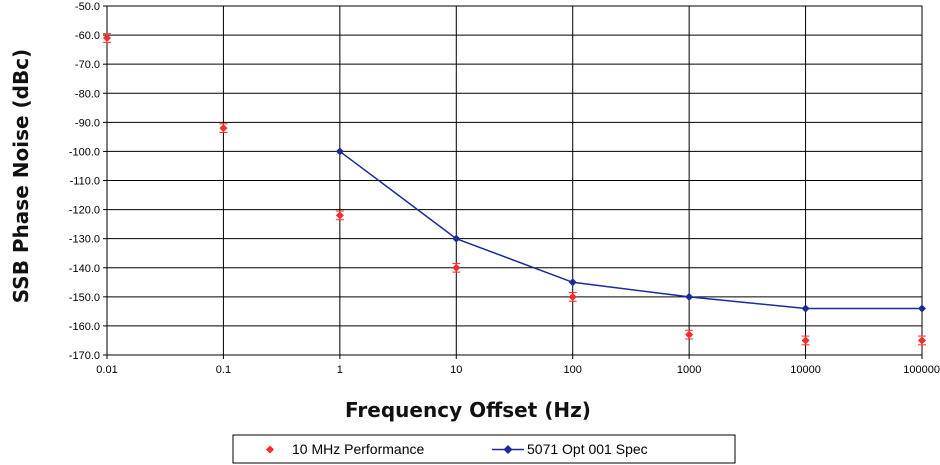 The image size is (940, 465). Describe the element at coordinates (106, 370) in the screenshot. I see `x-tick-label: 0.01` at that location.